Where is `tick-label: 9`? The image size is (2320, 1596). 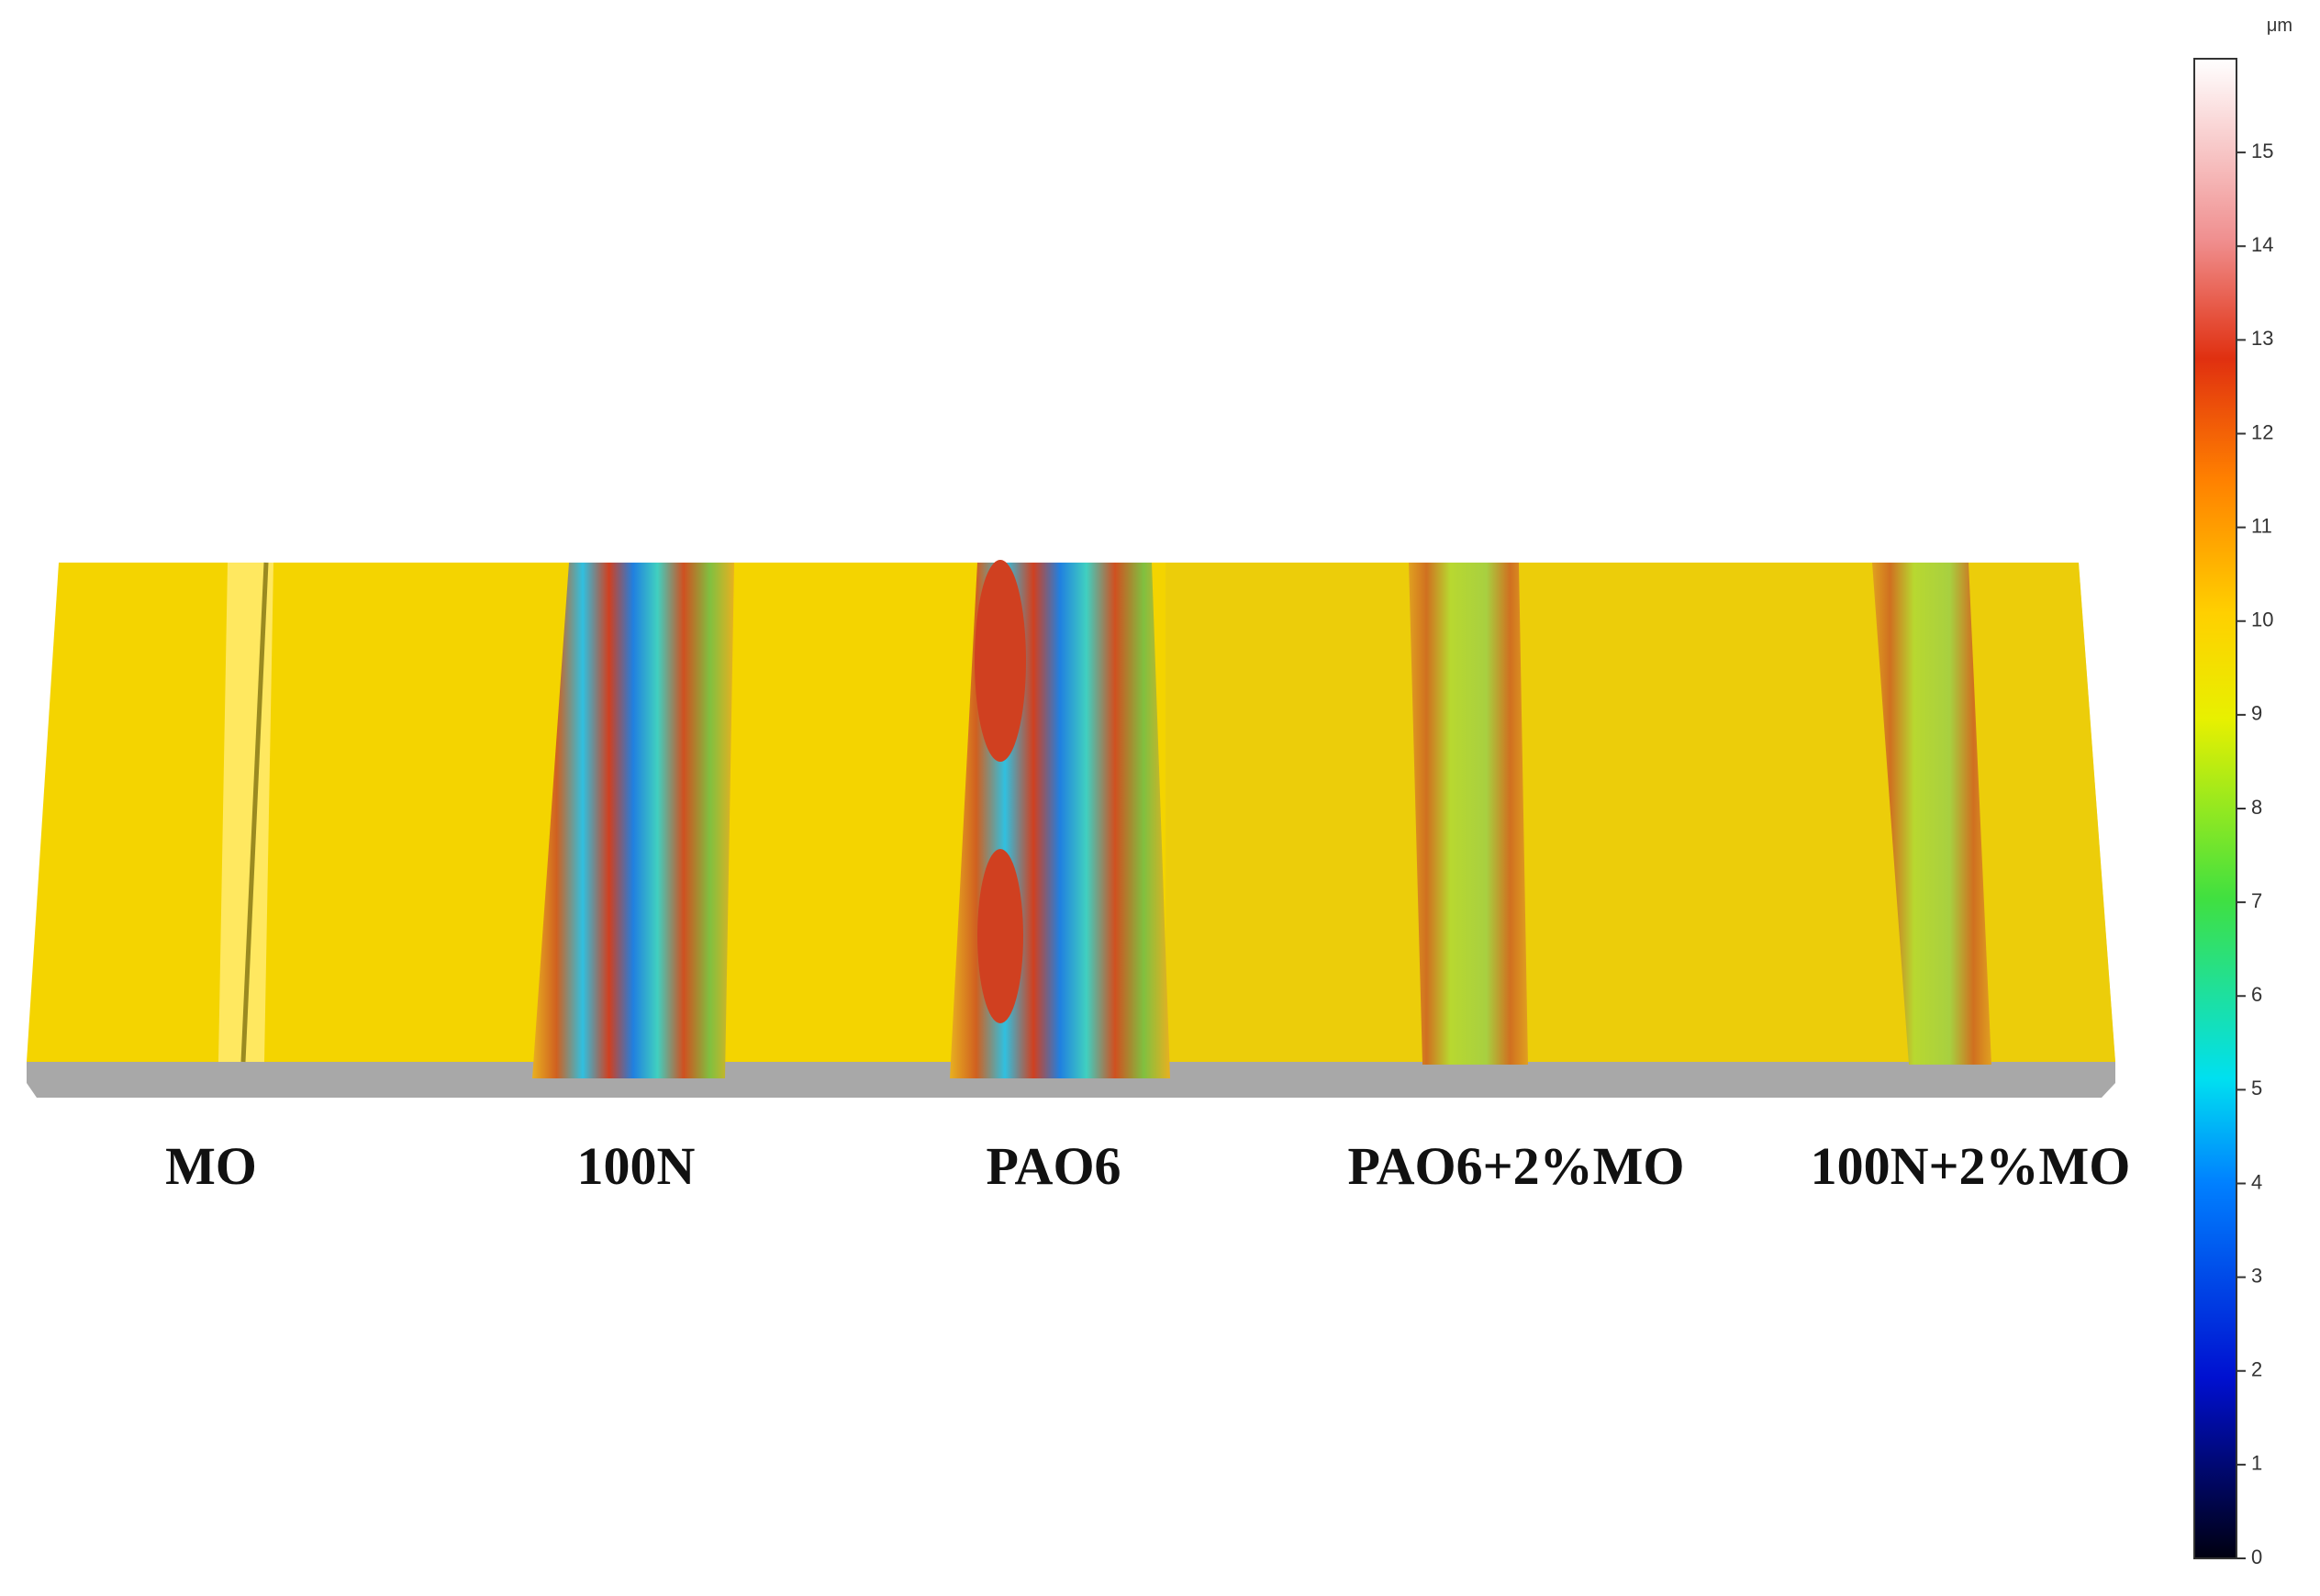 tick-label: 9 is located at coordinates (2256, 713).